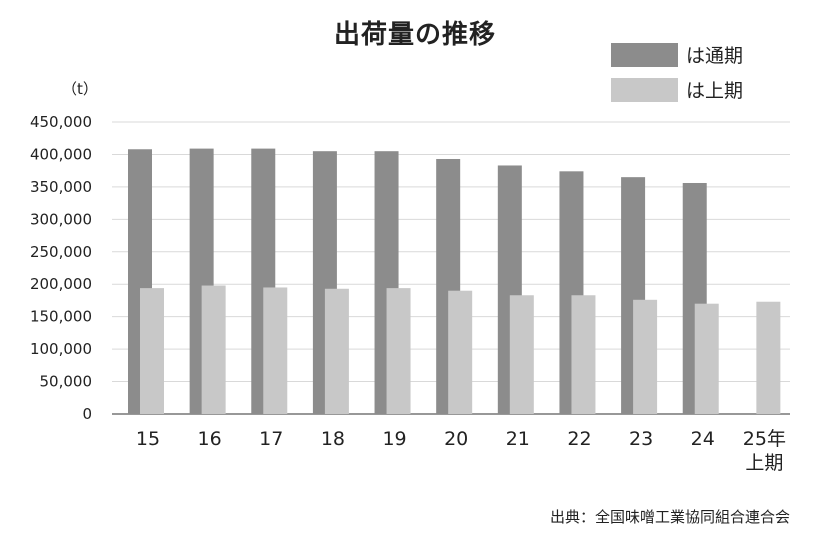  I want to click on y-axis-unit: （t）, so click(80, 89).